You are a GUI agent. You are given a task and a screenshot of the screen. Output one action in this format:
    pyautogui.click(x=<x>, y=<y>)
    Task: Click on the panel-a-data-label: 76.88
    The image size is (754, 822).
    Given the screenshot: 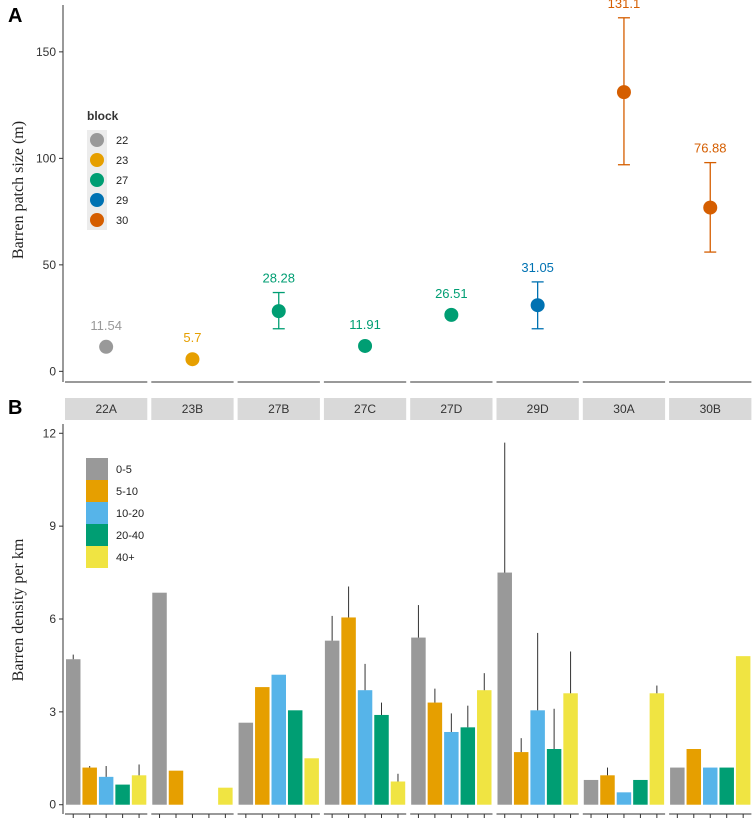 What is the action you would take?
    pyautogui.click(x=710, y=148)
    